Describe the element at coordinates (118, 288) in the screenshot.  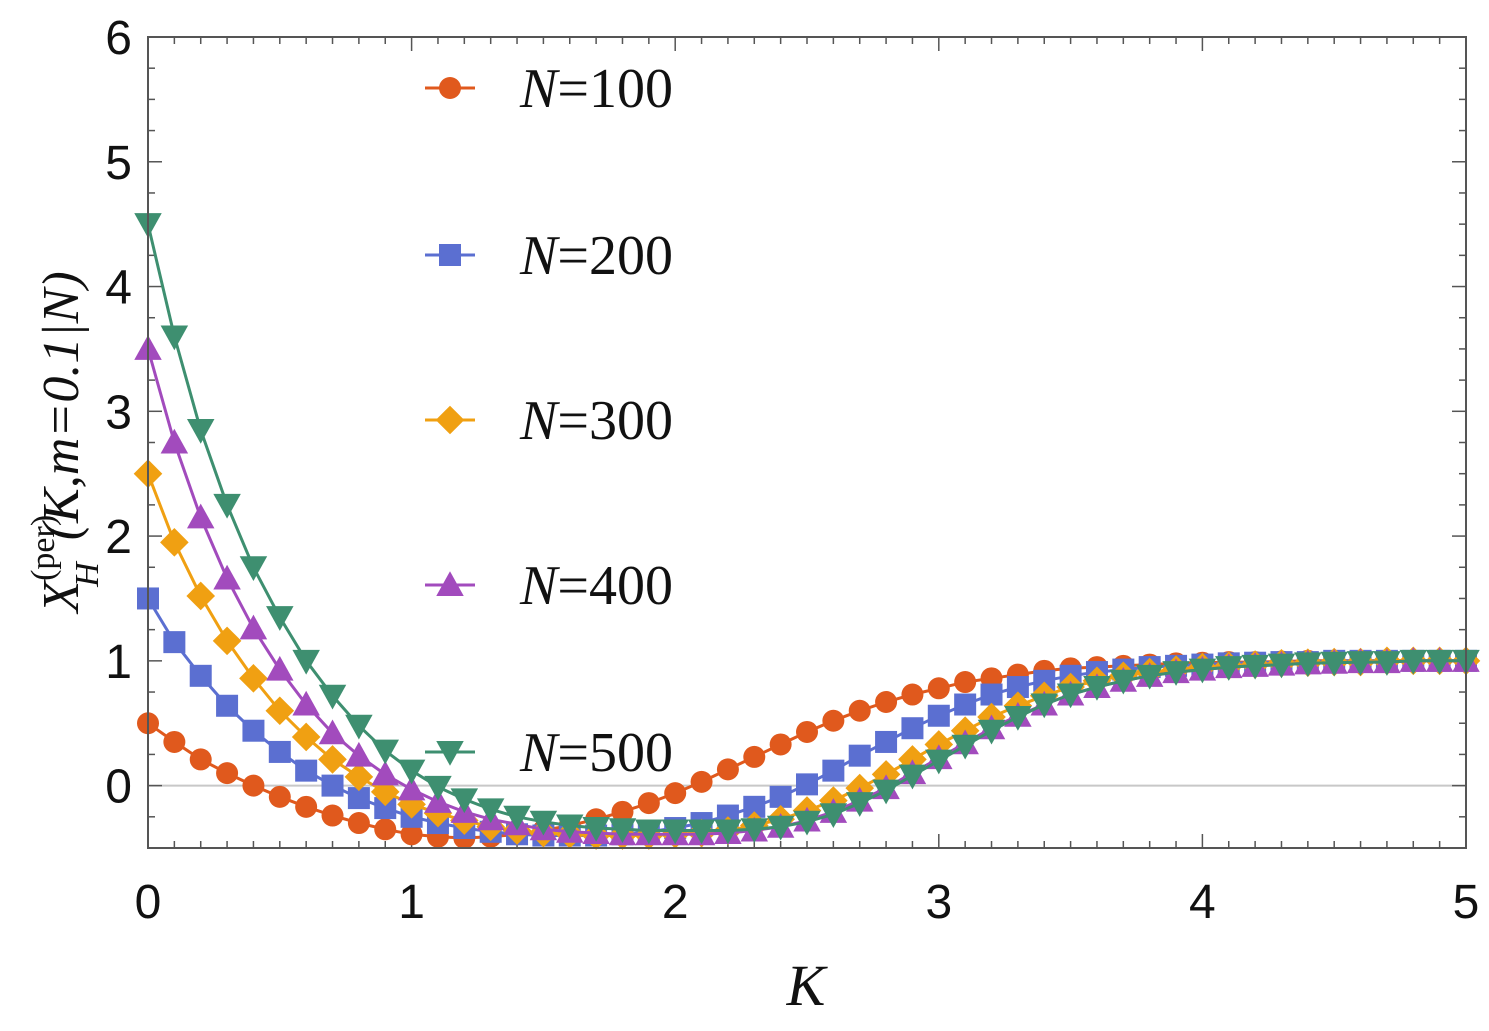
I see `y-tick-label: 4` at that location.